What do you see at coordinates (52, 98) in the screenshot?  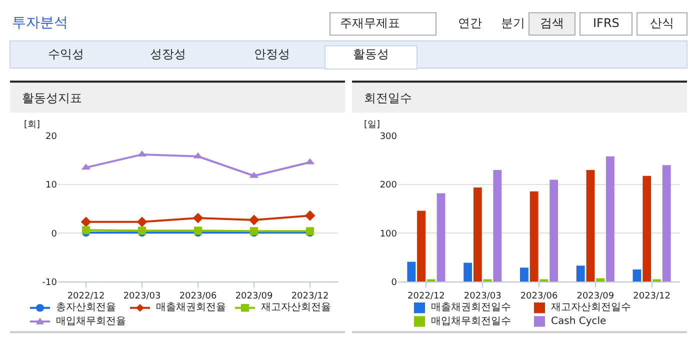 I see `chart-title: 활동성지표` at bounding box center [52, 98].